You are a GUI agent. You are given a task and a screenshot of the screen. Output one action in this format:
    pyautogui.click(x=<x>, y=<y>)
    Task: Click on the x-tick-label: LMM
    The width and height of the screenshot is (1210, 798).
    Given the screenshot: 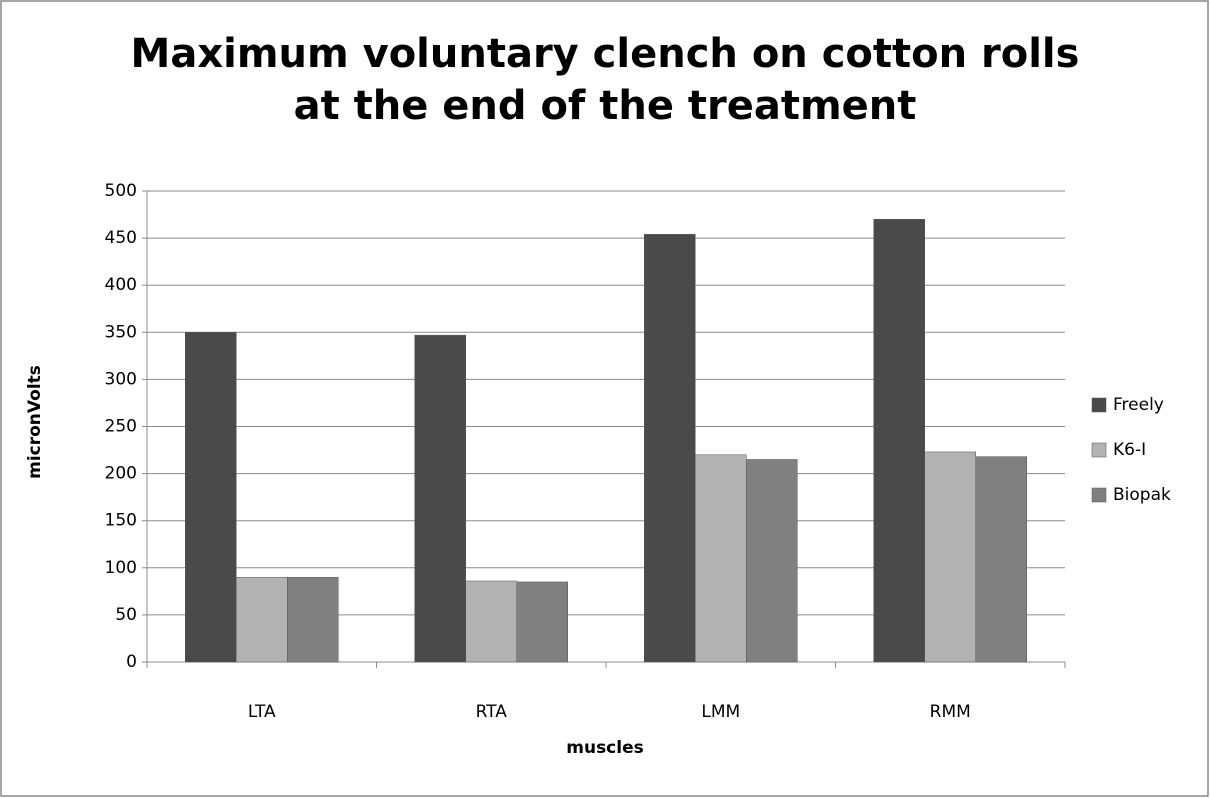 What is the action you would take?
    pyautogui.click(x=720, y=712)
    